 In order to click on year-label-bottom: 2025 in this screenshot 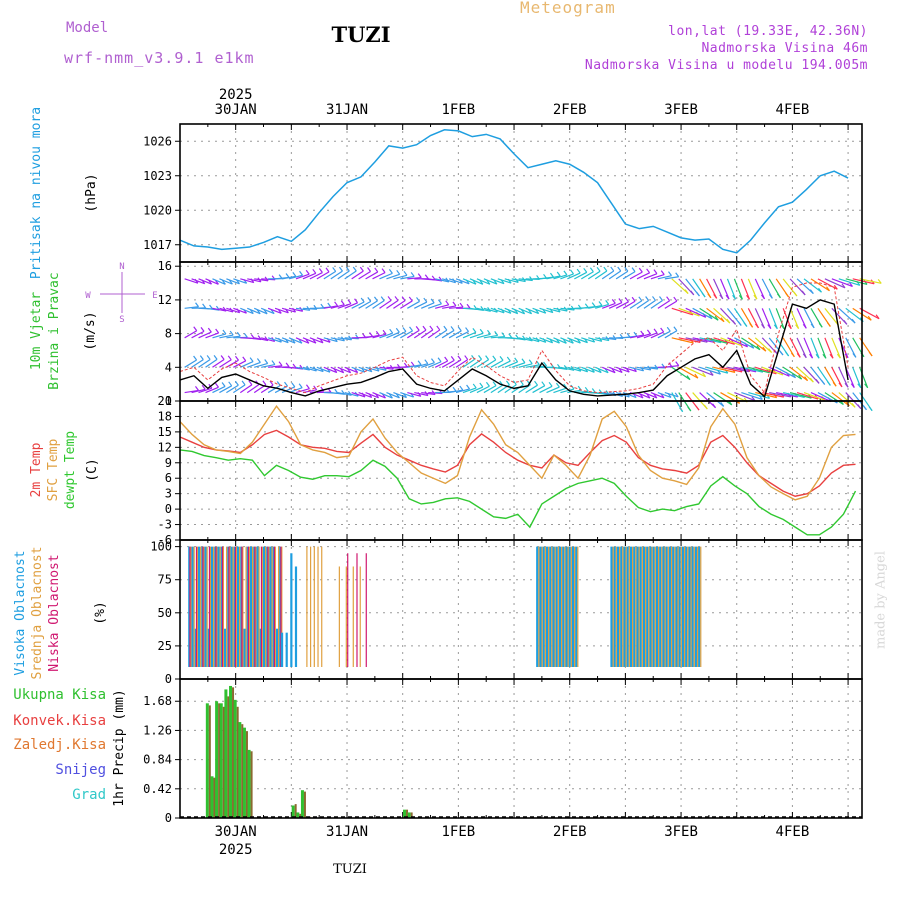, I will do `click(236, 850)`.